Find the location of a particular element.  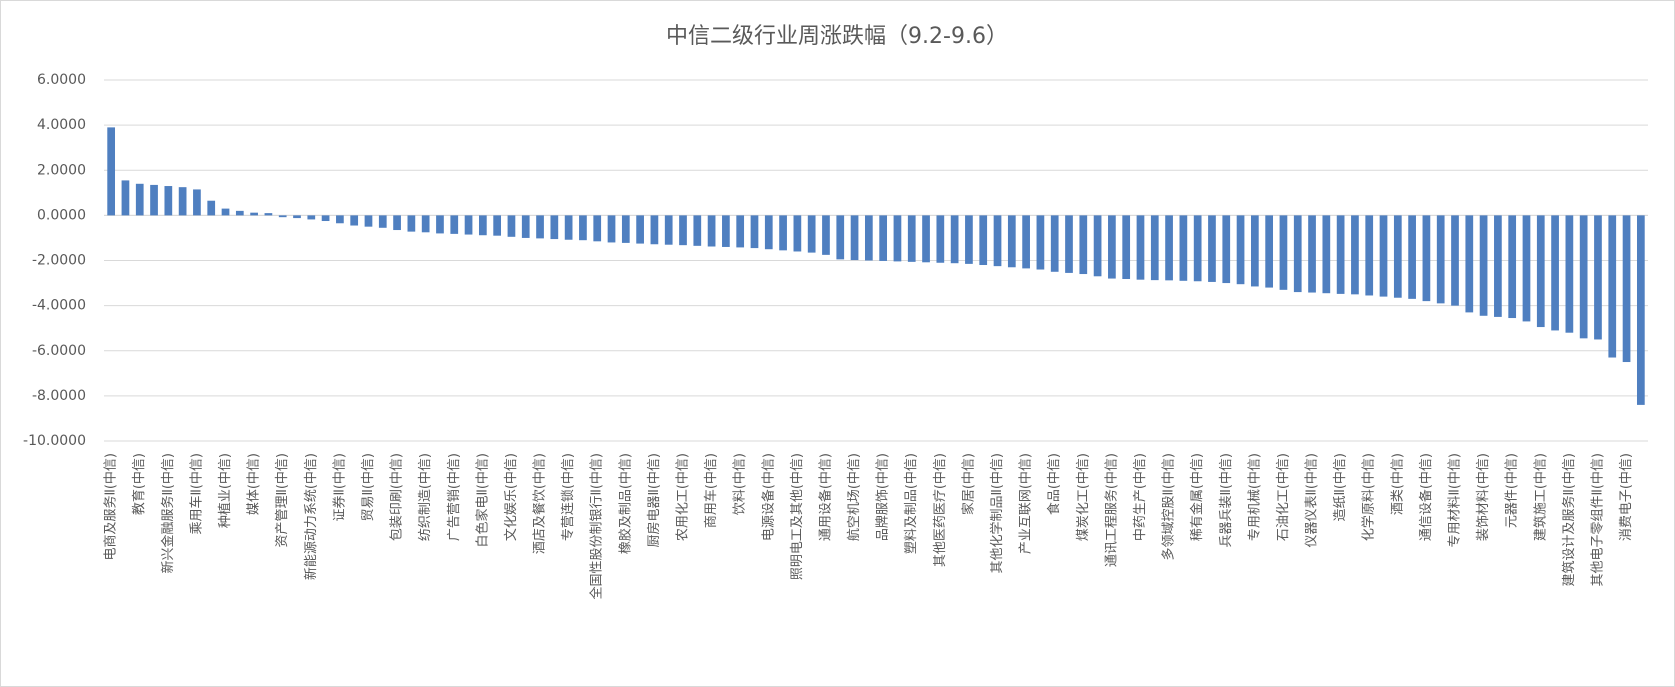

x-tick-label: 元器件(中信) is located at coordinates (1512, 490).